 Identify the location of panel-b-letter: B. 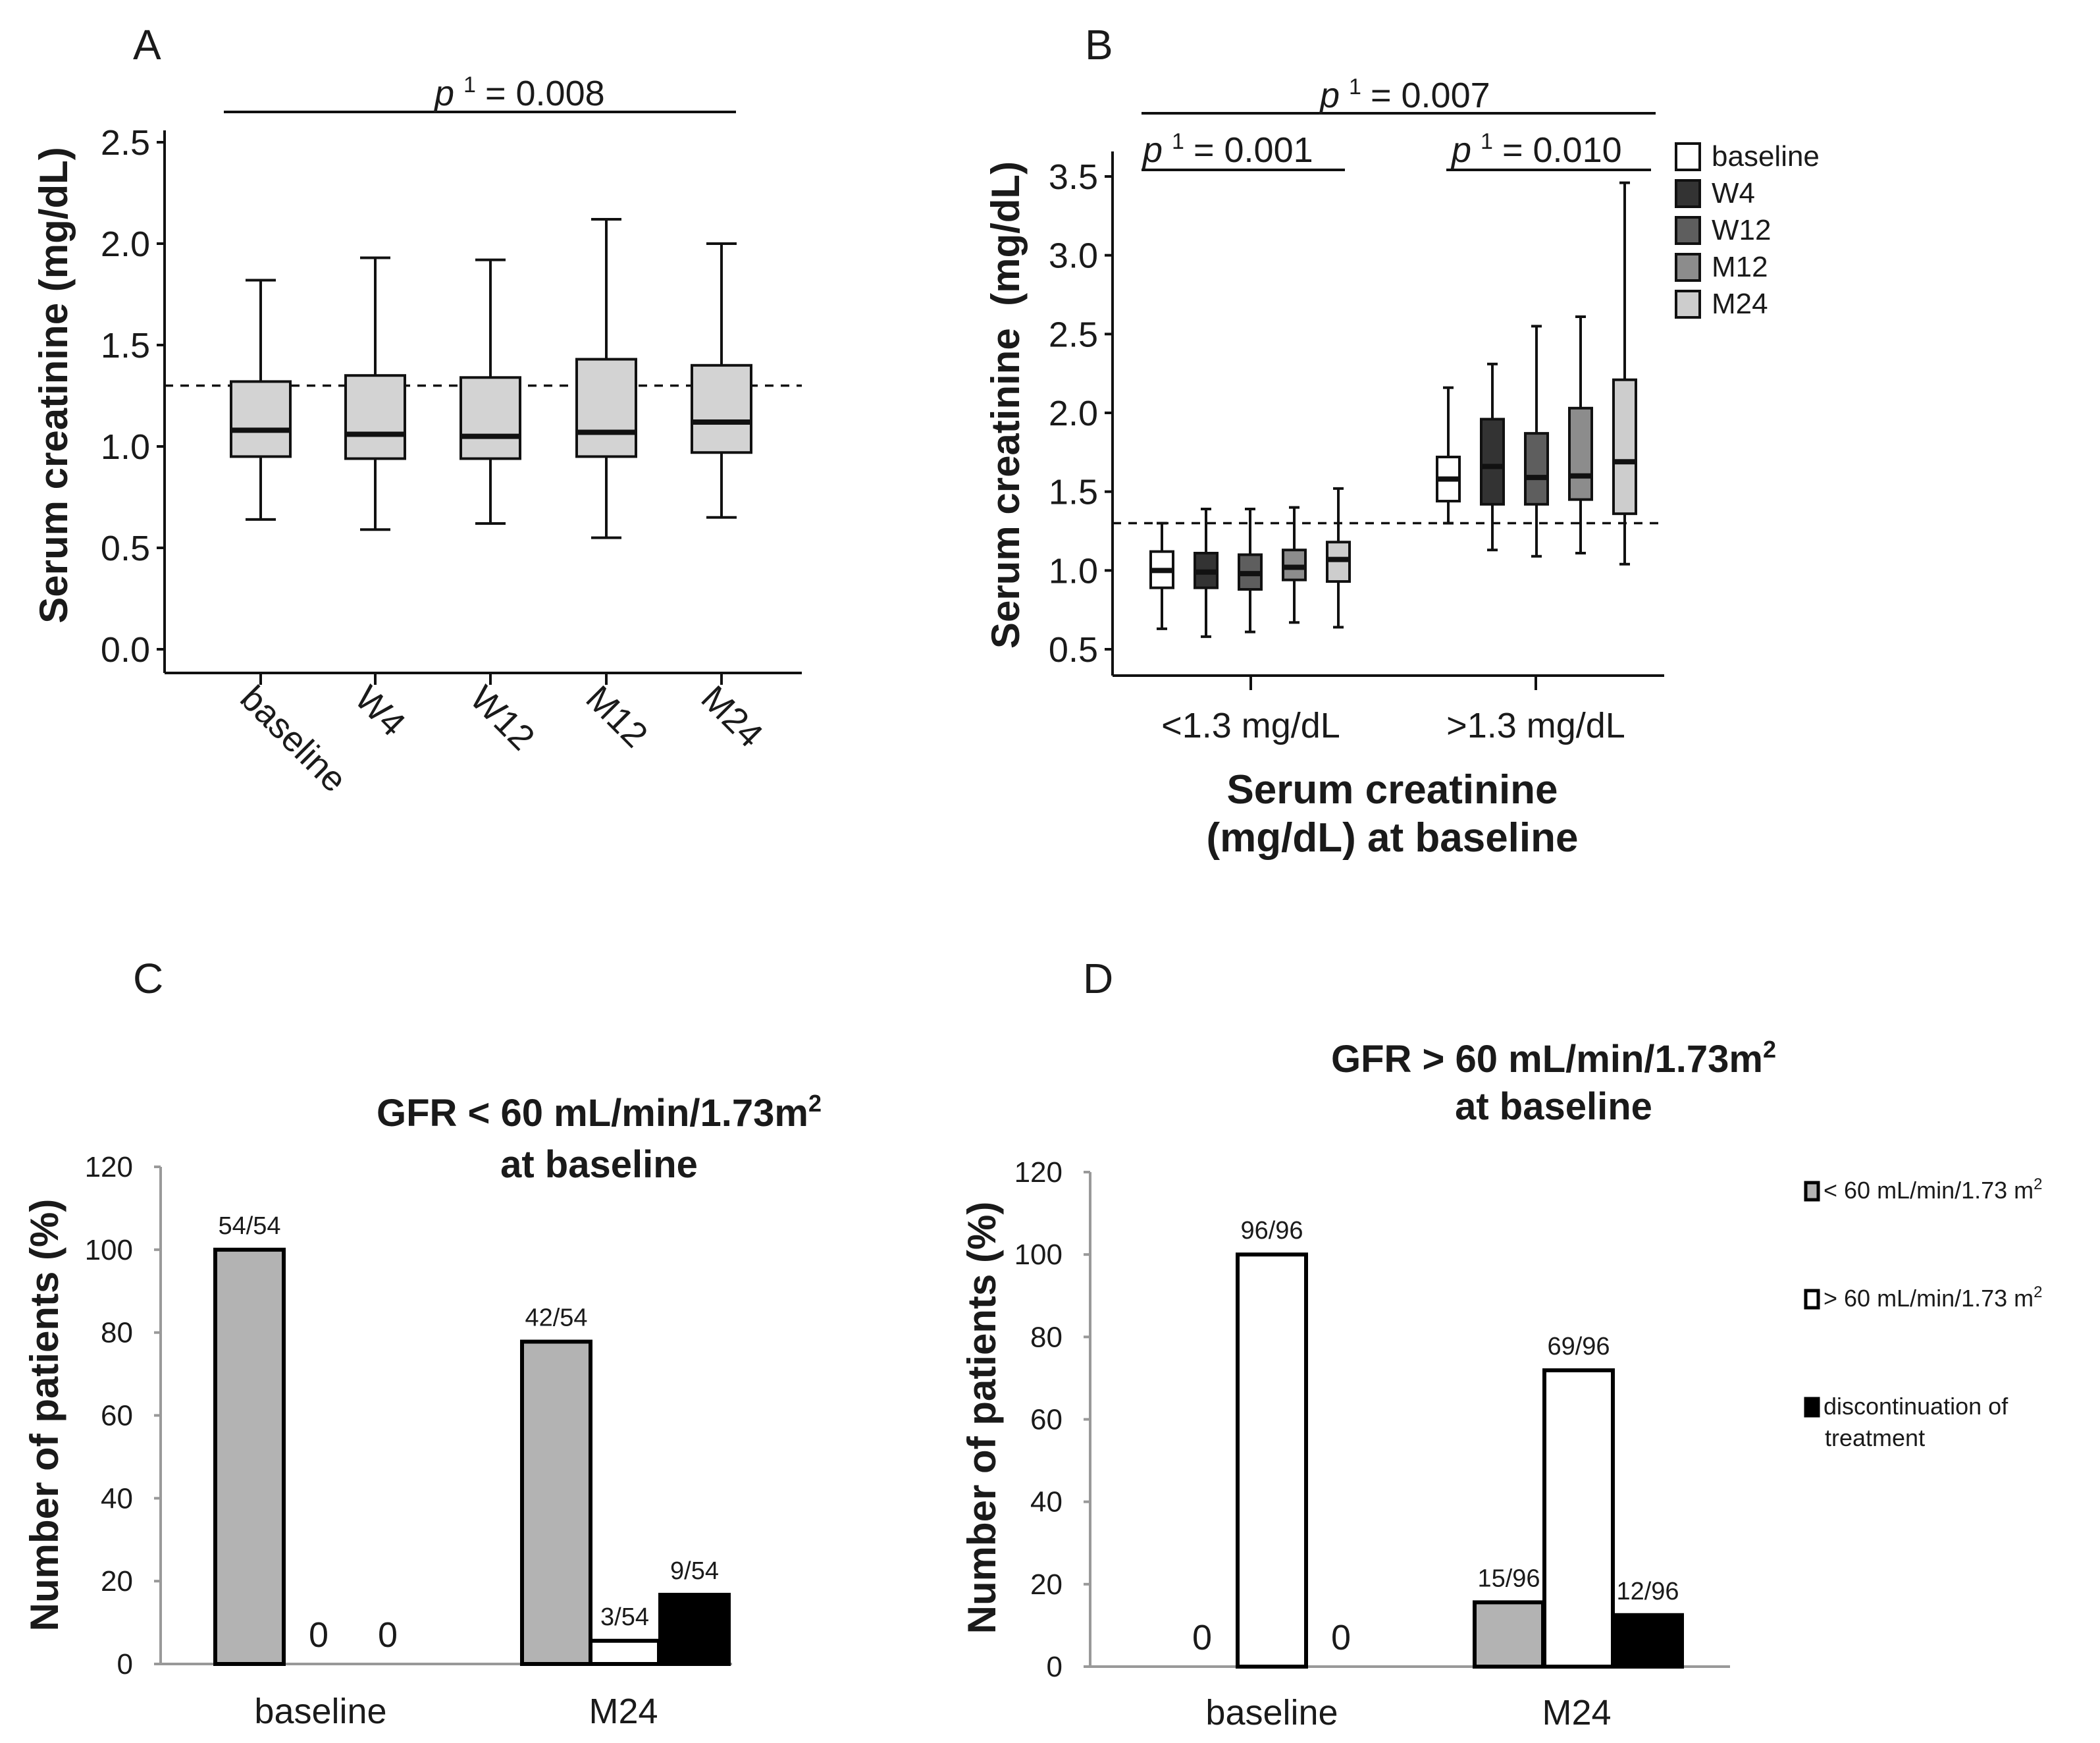
(1099, 45).